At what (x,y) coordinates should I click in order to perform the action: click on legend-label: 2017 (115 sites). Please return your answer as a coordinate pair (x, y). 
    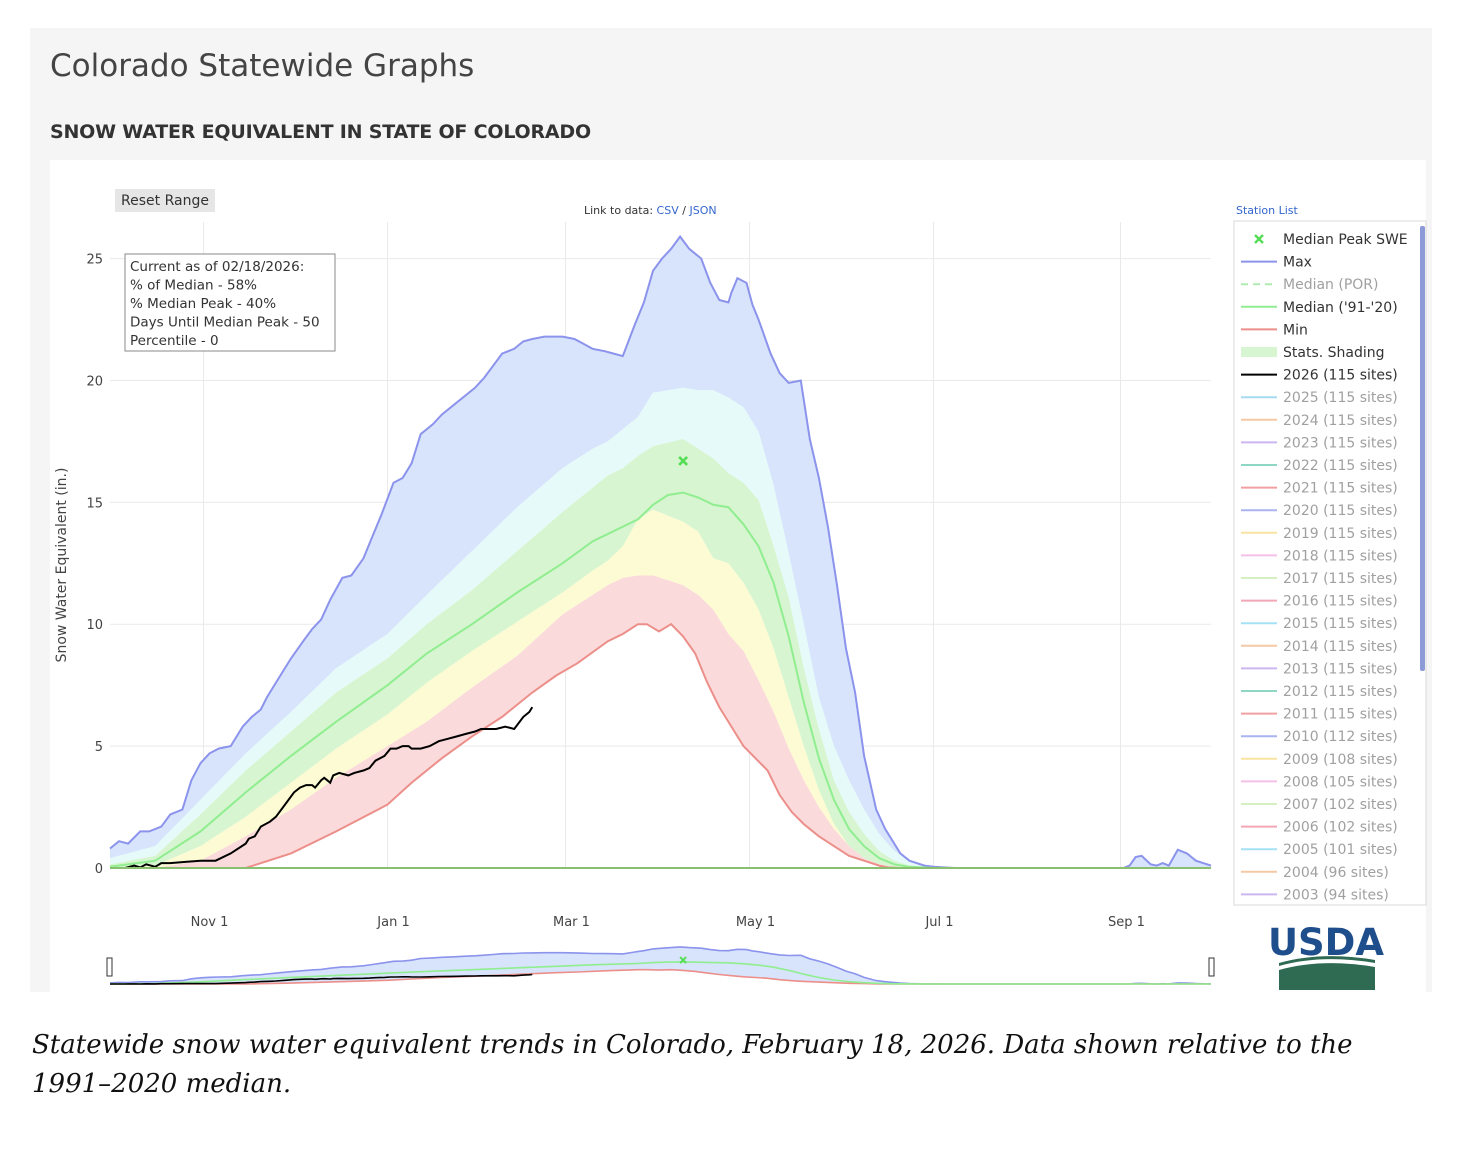
    Looking at the image, I should click on (1340, 579).